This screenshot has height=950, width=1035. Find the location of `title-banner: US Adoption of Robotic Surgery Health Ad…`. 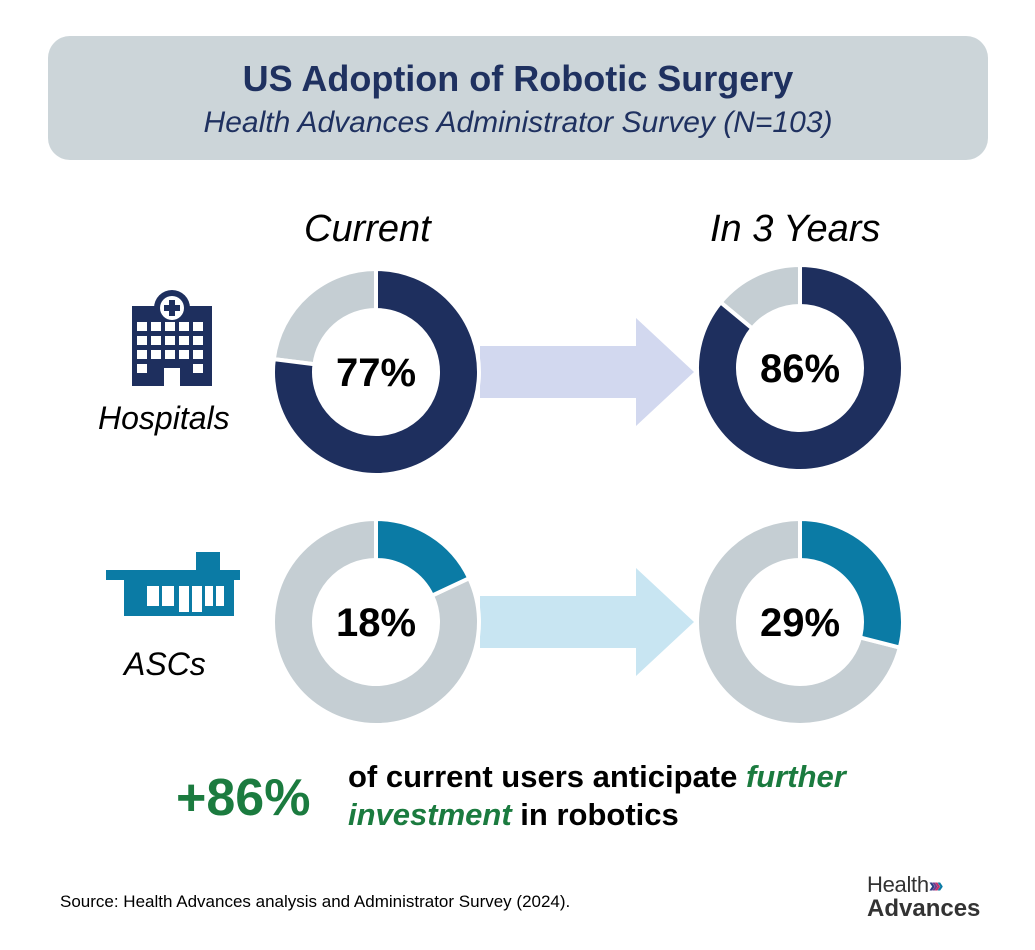

title-banner: US Adoption of Robotic Surgery Health Ad… is located at coordinates (518, 98).